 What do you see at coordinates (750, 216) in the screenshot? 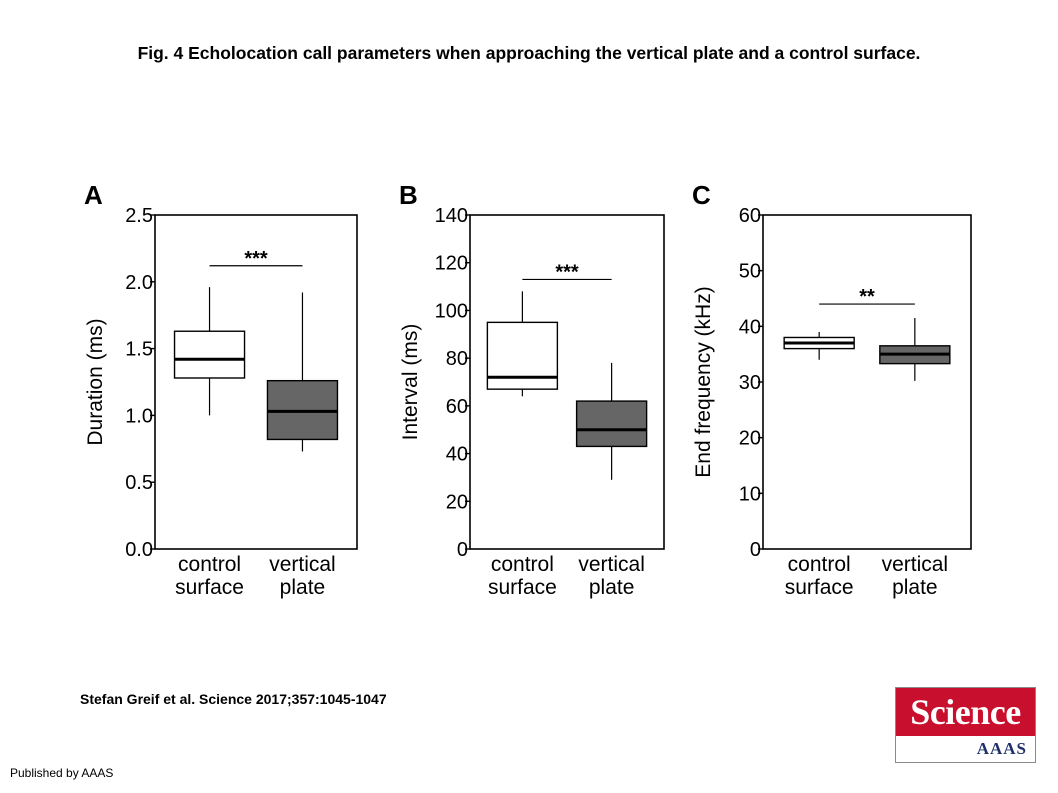
I see `panel-c-ytick-label: 60` at bounding box center [750, 216].